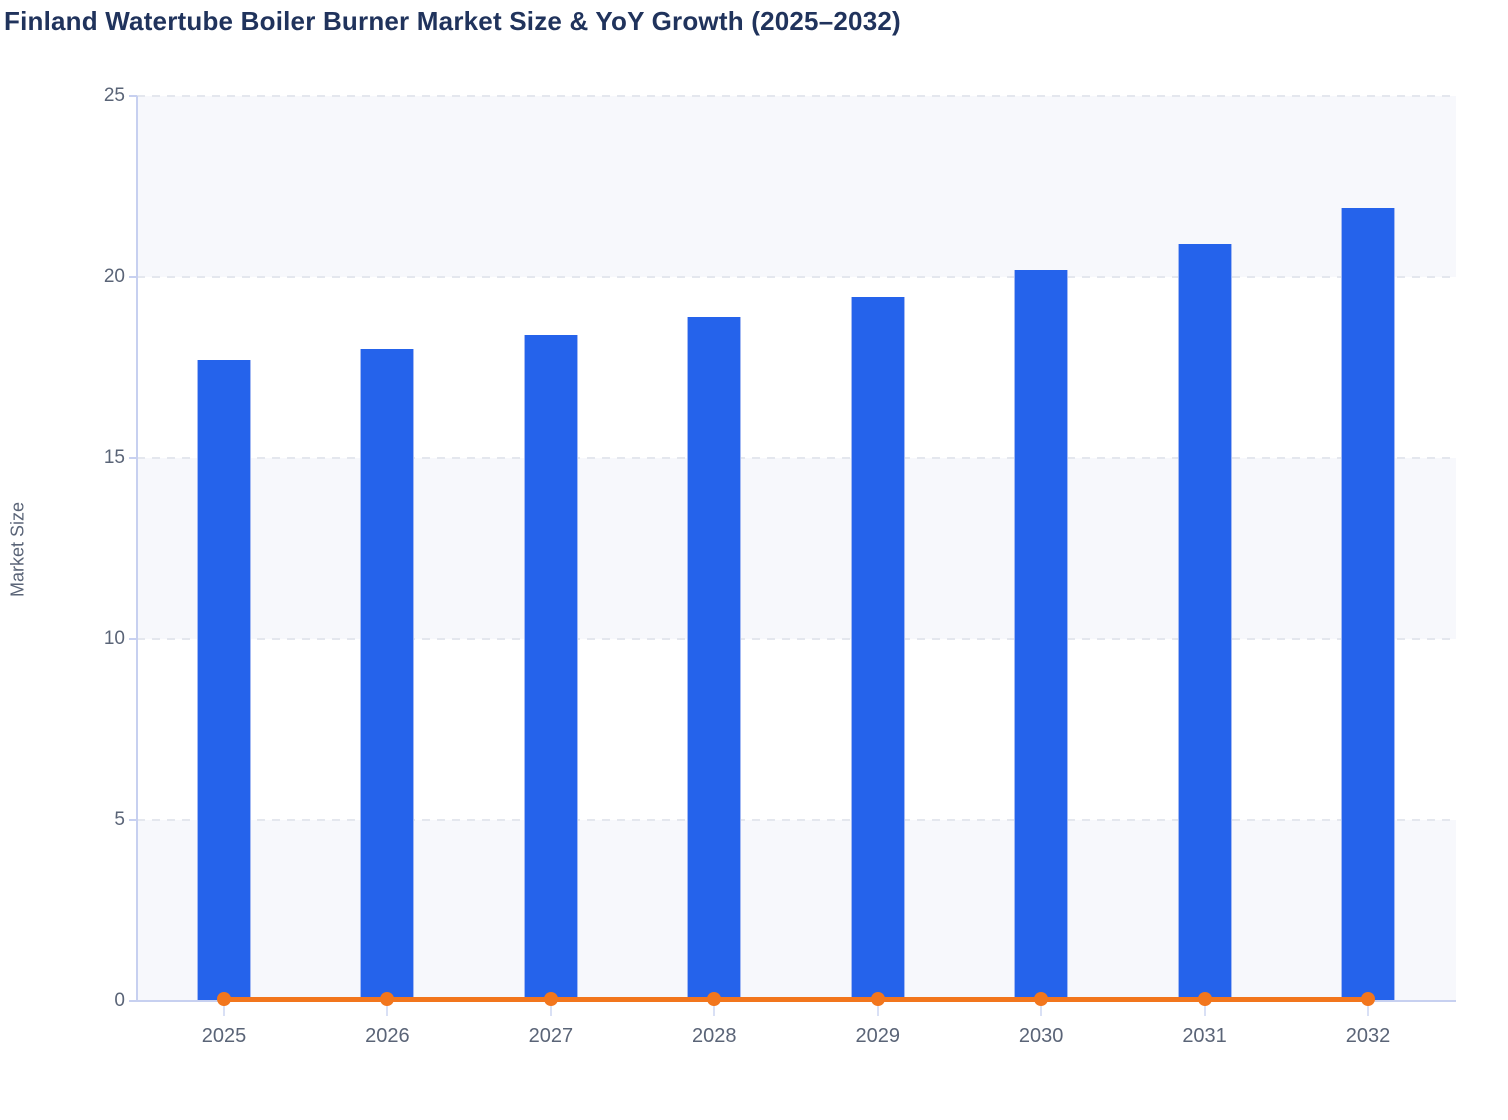 The width and height of the screenshot is (1508, 1120). I want to click on bar-2028, so click(714, 658).